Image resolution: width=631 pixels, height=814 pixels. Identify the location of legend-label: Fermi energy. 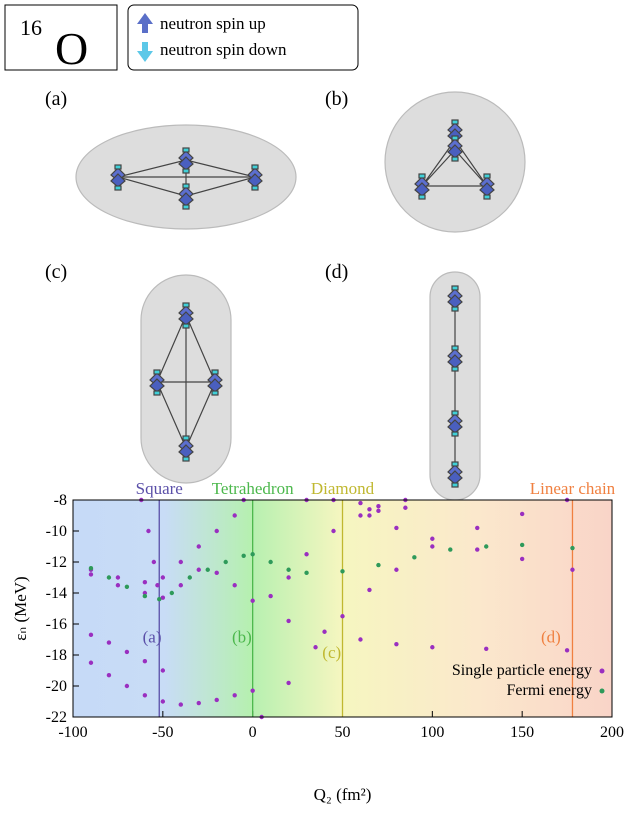
(549, 690).